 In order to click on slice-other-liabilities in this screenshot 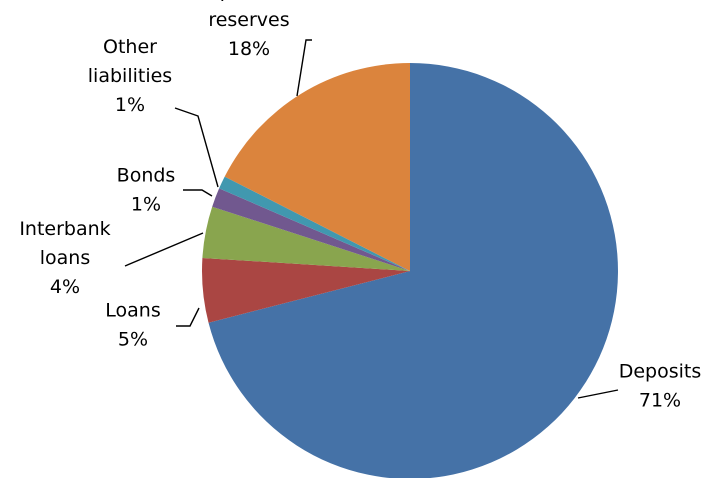, I will do `click(314, 223)`.